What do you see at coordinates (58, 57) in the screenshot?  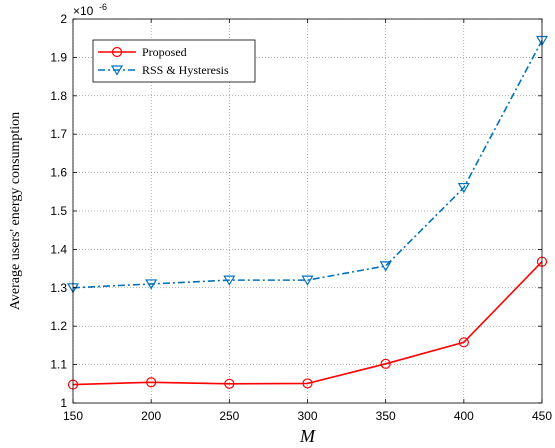 I see `y-tick-label: 1.9` at bounding box center [58, 57].